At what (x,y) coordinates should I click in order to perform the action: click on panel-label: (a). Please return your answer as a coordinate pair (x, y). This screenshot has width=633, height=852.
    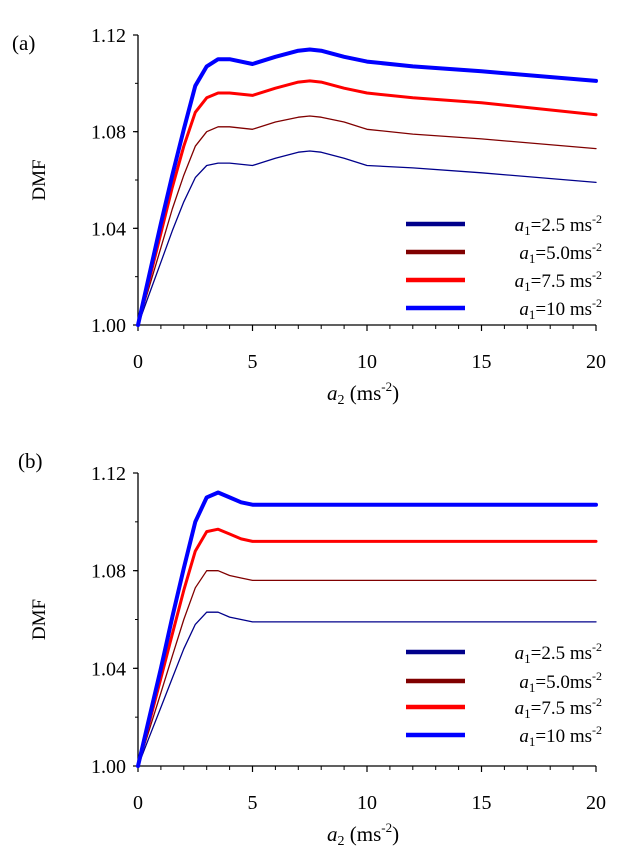
    Looking at the image, I should click on (23, 43).